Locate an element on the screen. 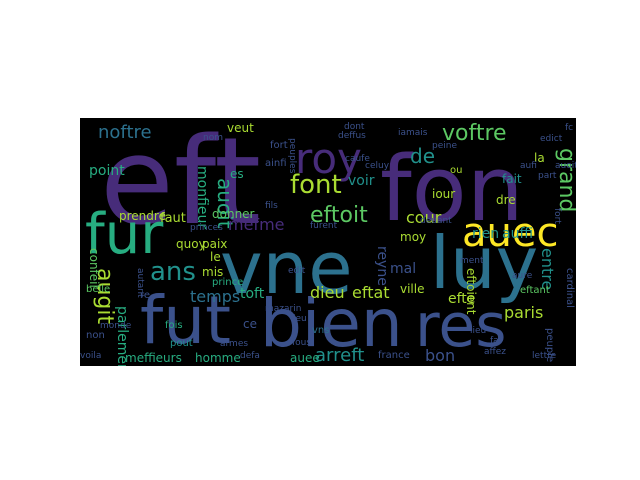 Image resolution: width=640 pixels, height=480 pixels. cloud-word: reyne is located at coordinates (382, 266).